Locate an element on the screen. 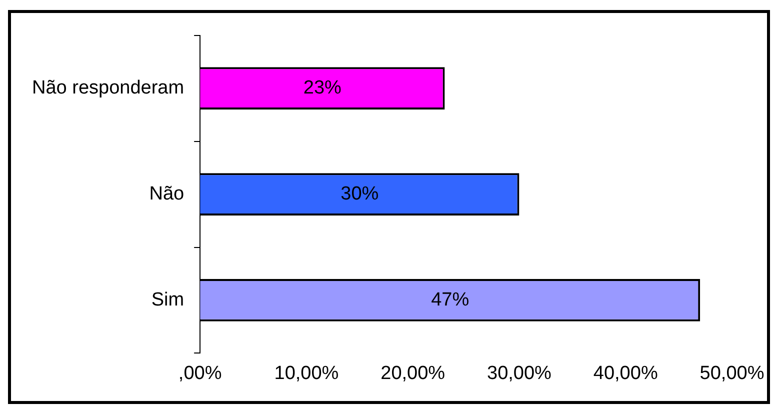 The image size is (781, 410). data-label: 47% is located at coordinates (450, 299).